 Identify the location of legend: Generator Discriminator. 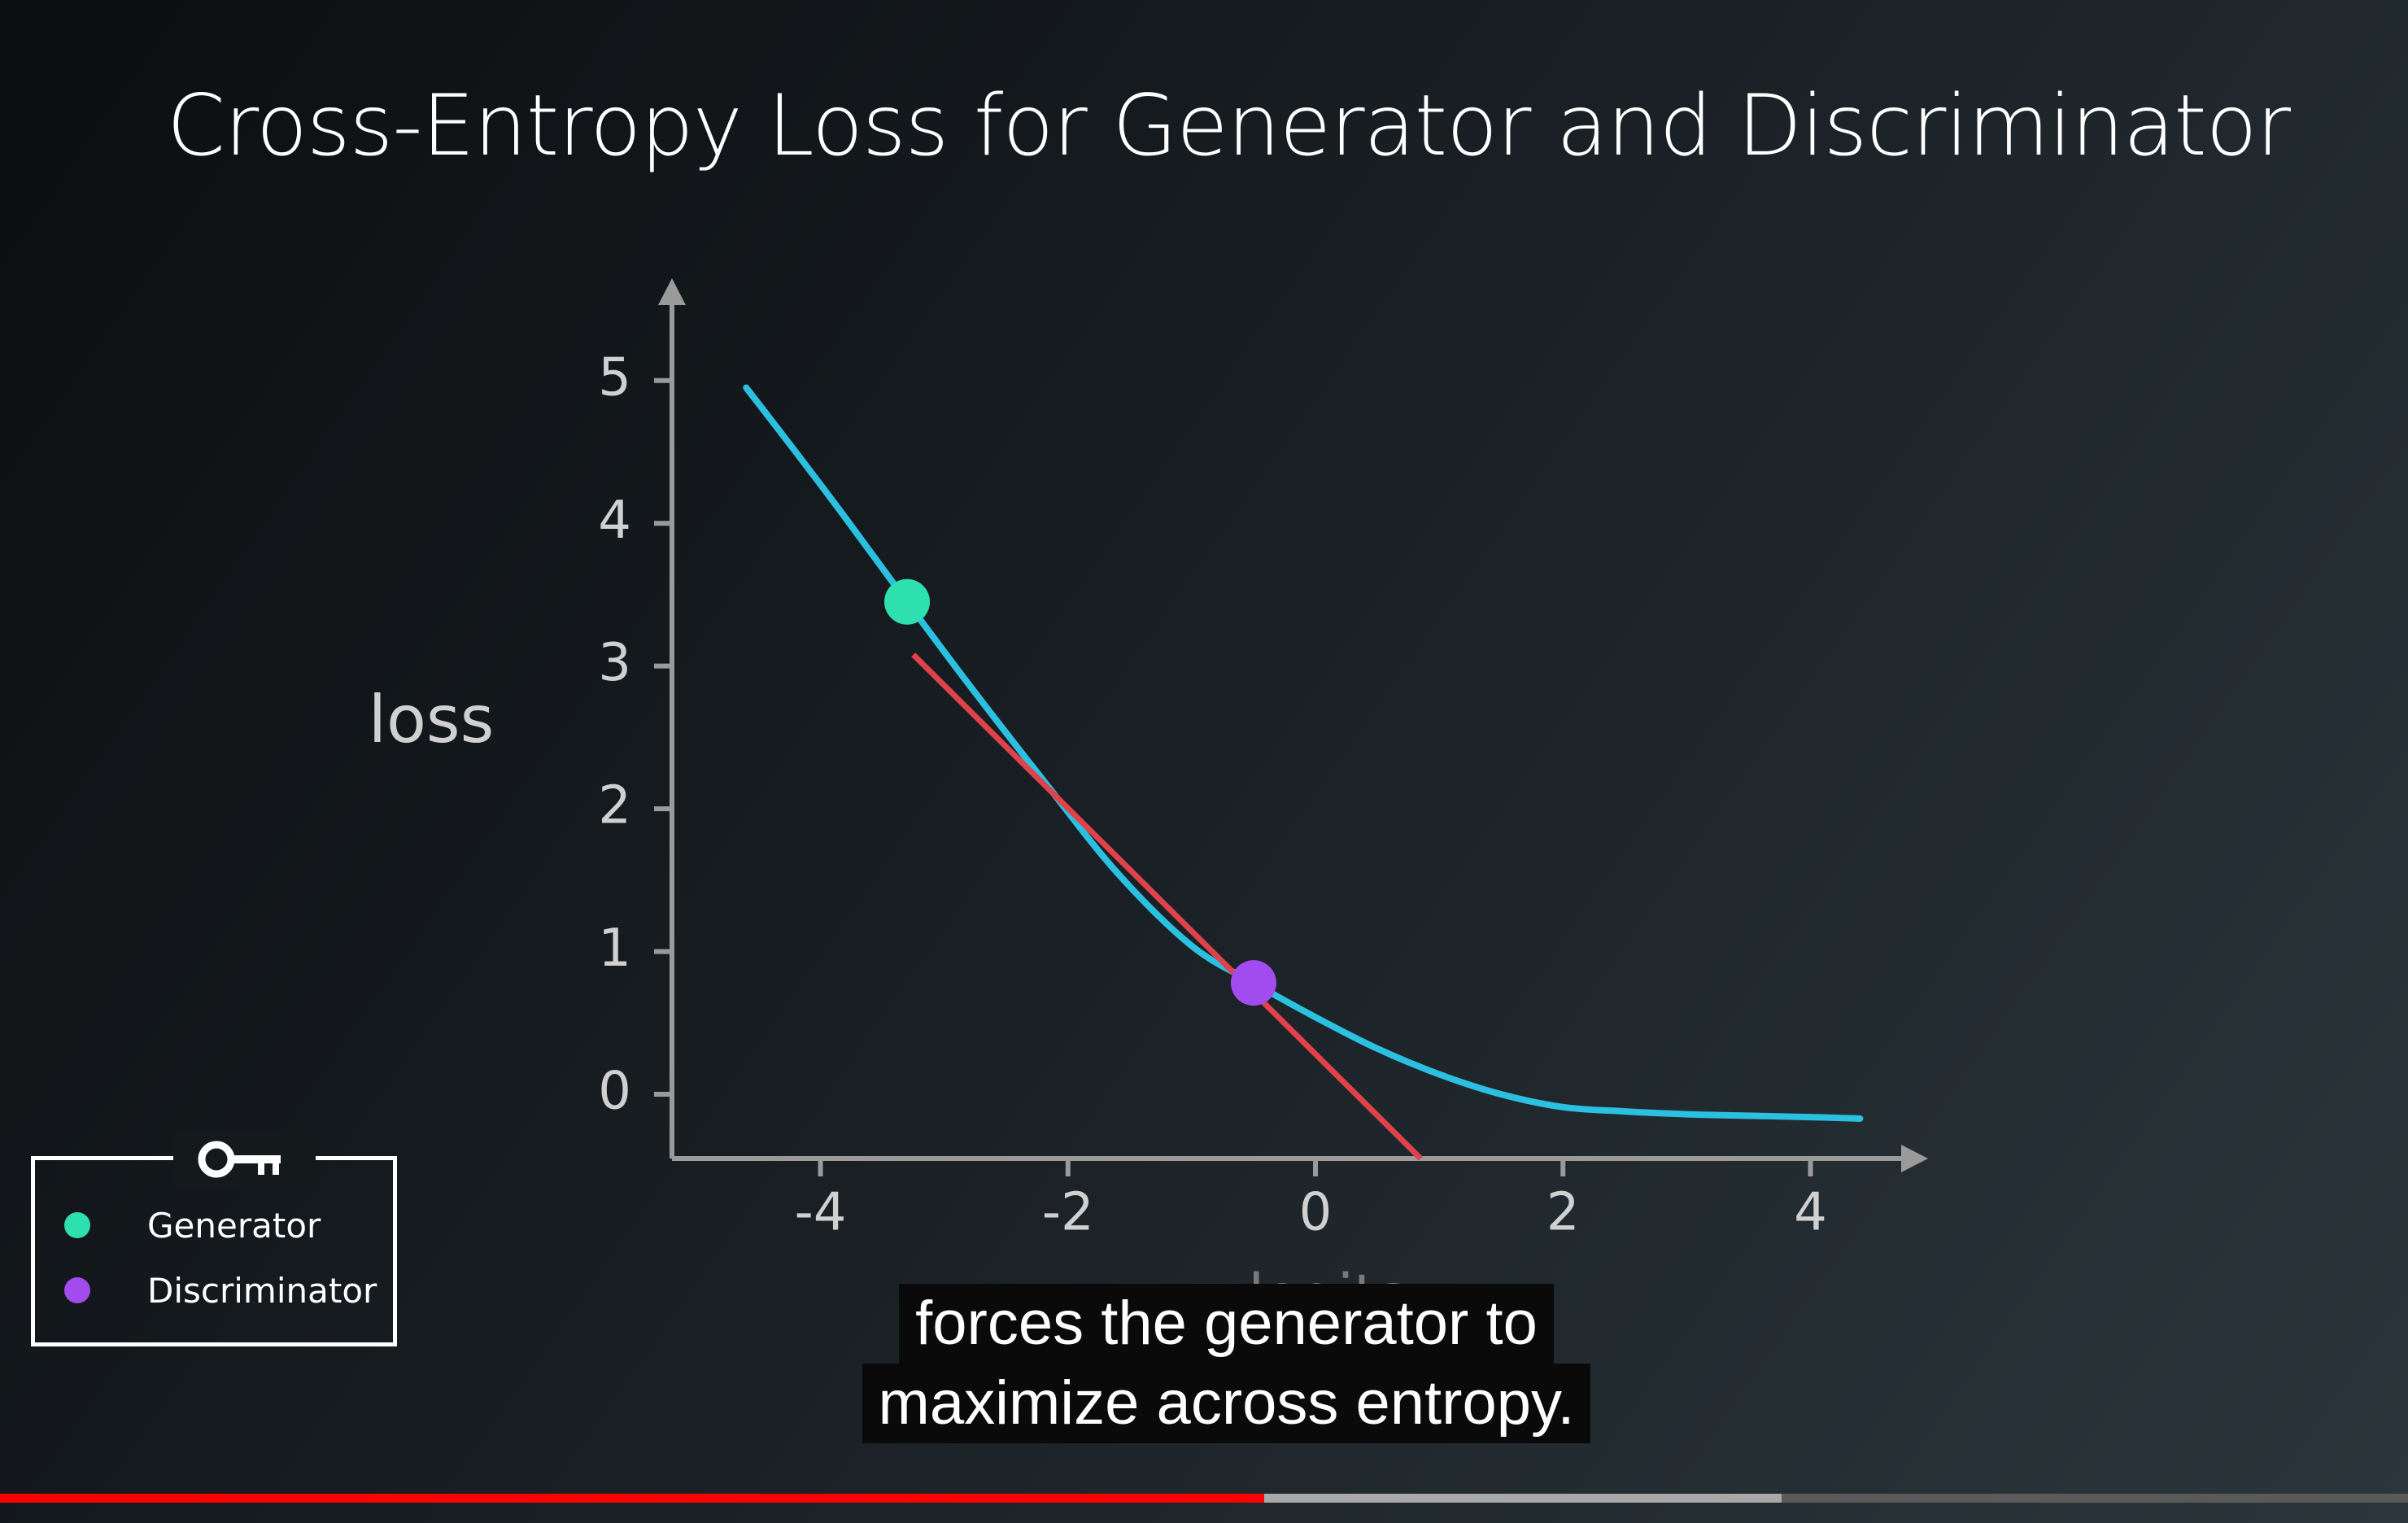
(214, 1238).